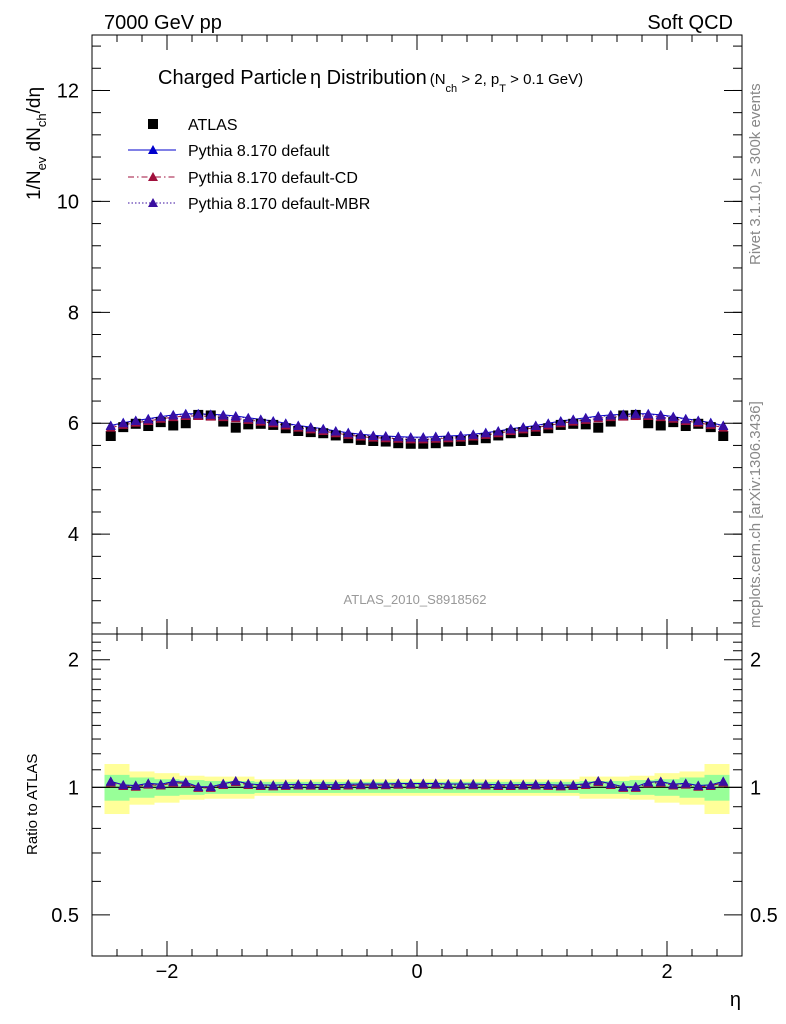 Image resolution: width=786 pixels, height=1024 pixels. I want to click on ylabel-p1: 1/N, so click(34, 185).